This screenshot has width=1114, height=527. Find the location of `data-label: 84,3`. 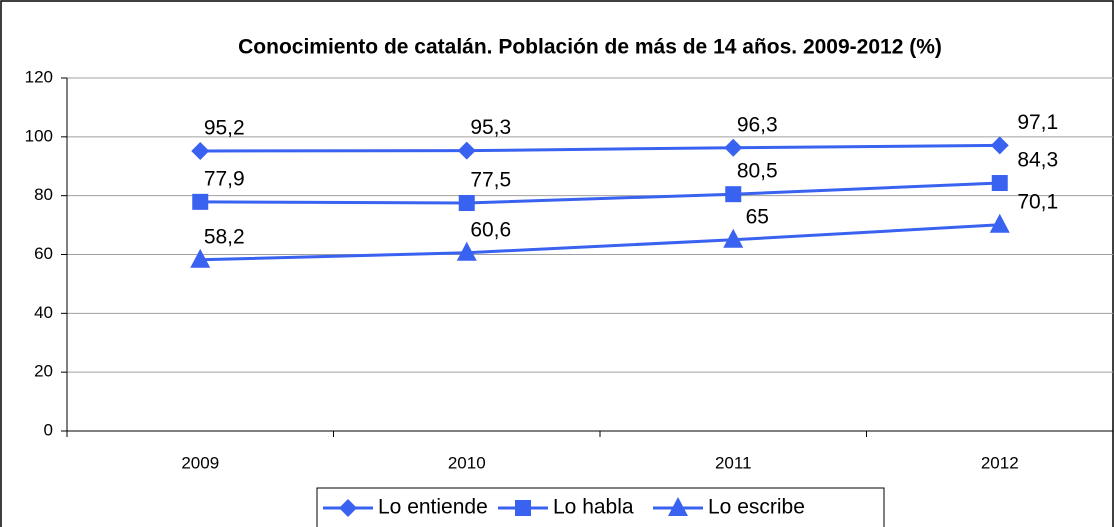

data-label: 84,3 is located at coordinates (1037, 160).